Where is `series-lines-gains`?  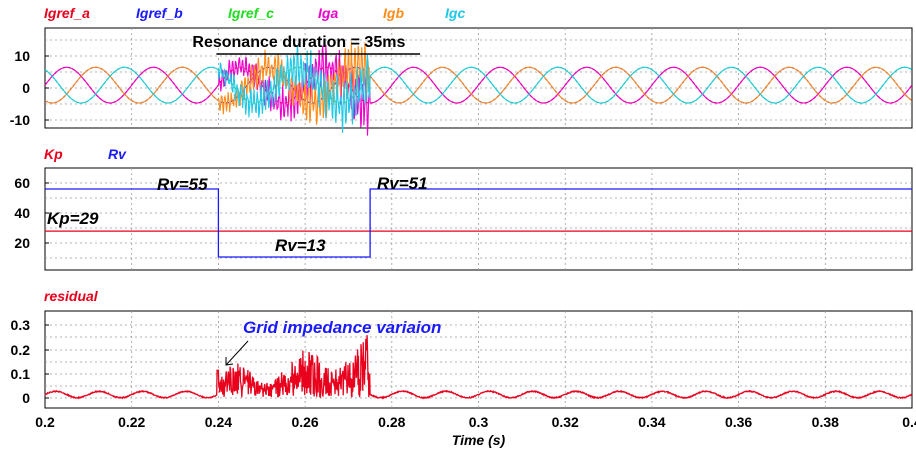 series-lines-gains is located at coordinates (478, 223).